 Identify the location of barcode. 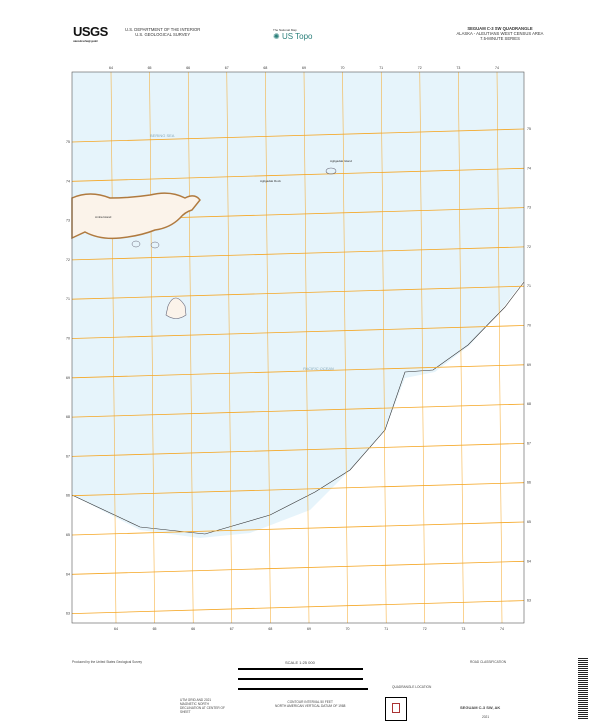
(583, 689).